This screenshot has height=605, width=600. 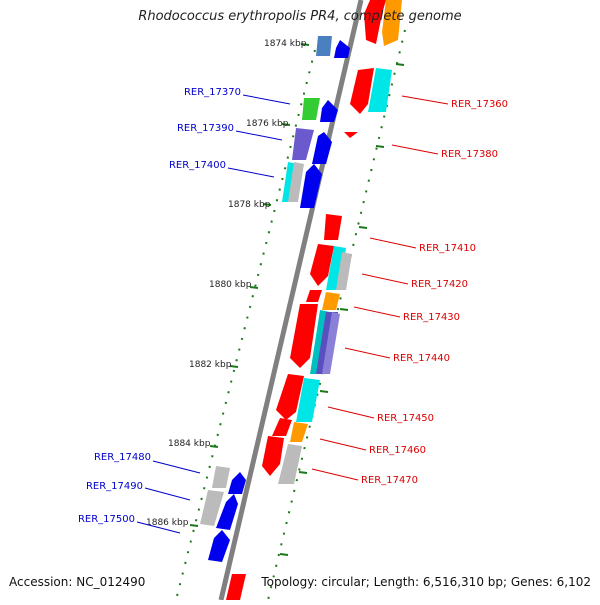 I want to click on kbp-label-1874: 1874 kbp, so click(x=285, y=44).